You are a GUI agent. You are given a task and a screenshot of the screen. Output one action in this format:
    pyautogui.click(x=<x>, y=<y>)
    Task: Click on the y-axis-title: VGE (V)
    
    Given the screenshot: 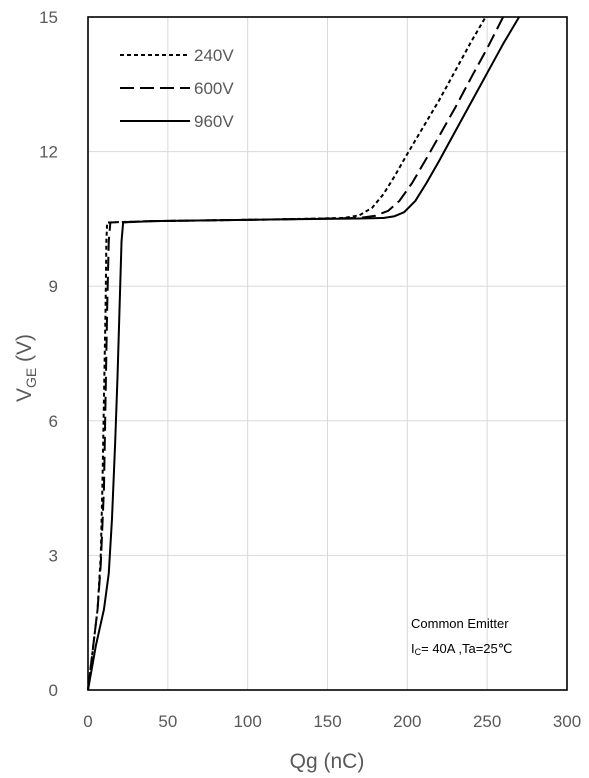 What is the action you would take?
    pyautogui.click(x=26, y=368)
    